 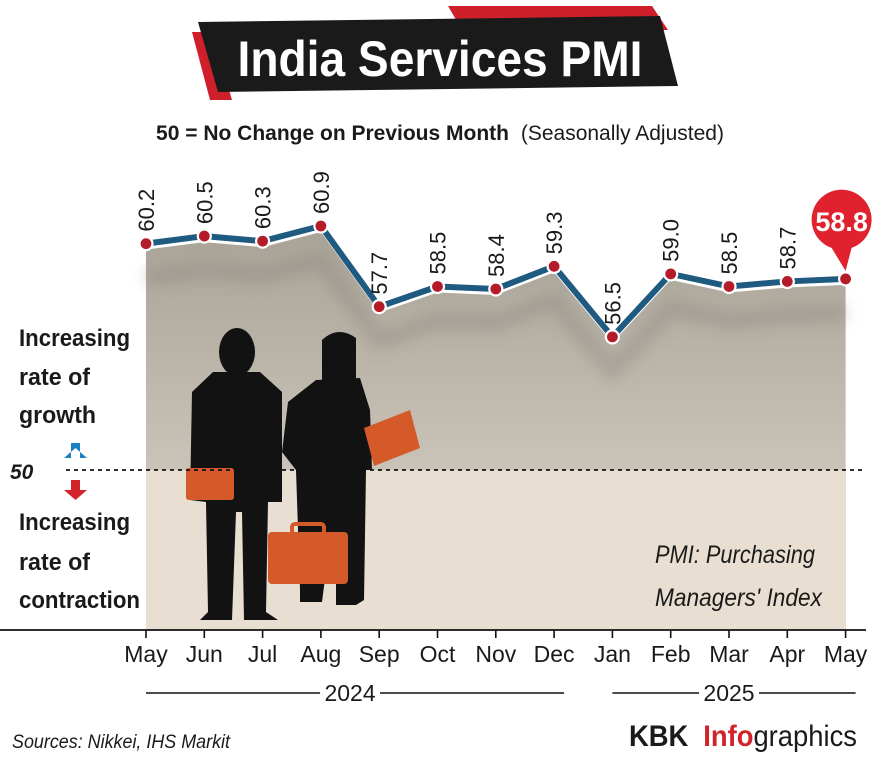 What do you see at coordinates (671, 654) in the screenshot?
I see `x-tick-label: Feb` at bounding box center [671, 654].